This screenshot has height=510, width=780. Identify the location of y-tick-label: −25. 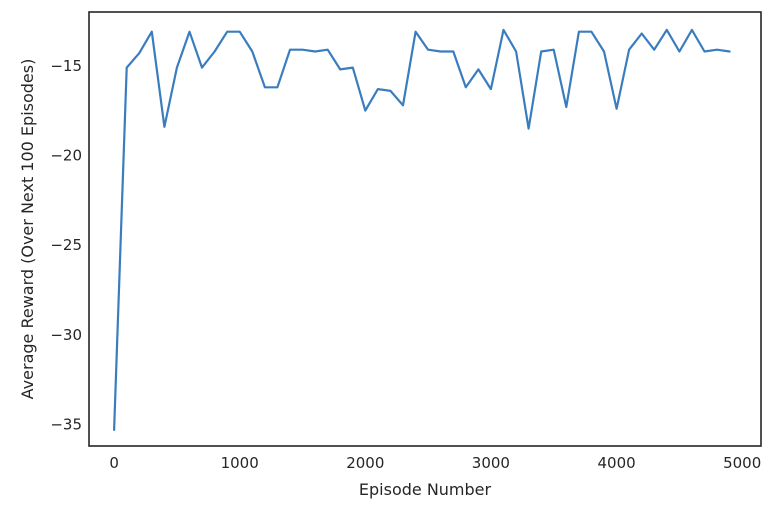
(66, 245).